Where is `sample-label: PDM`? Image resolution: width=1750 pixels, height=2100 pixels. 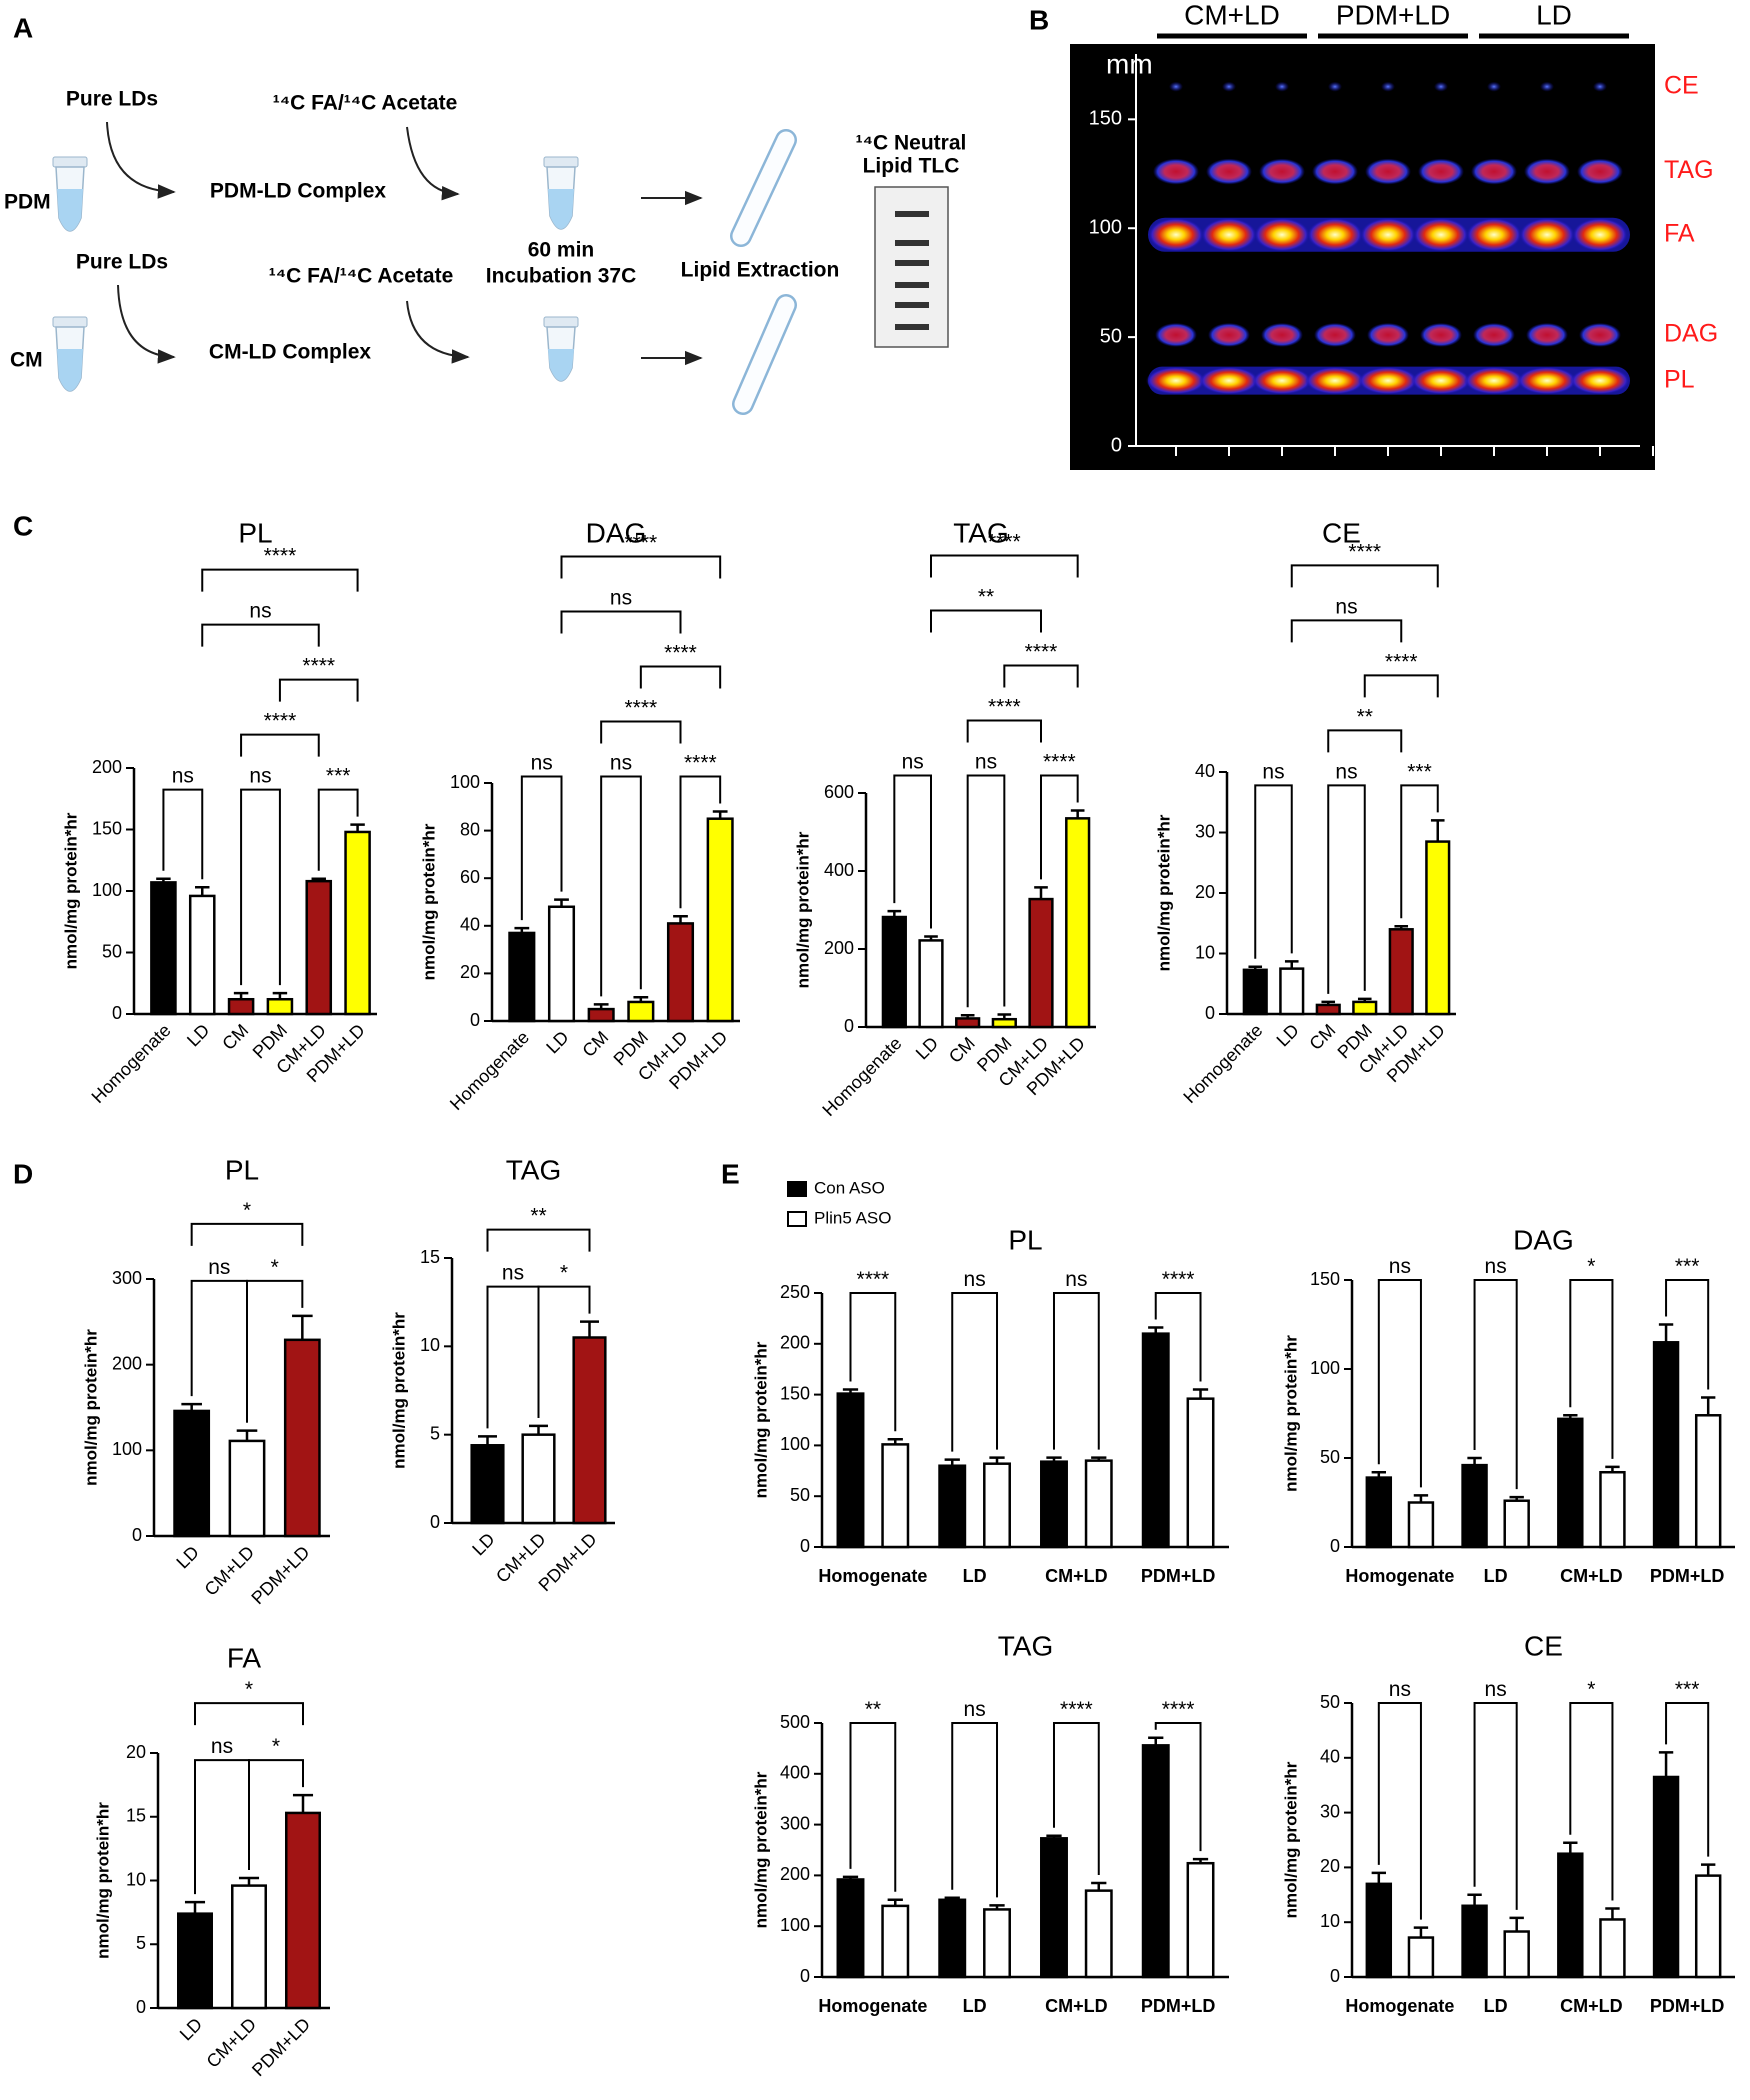 sample-label: PDM is located at coordinates (27, 202).